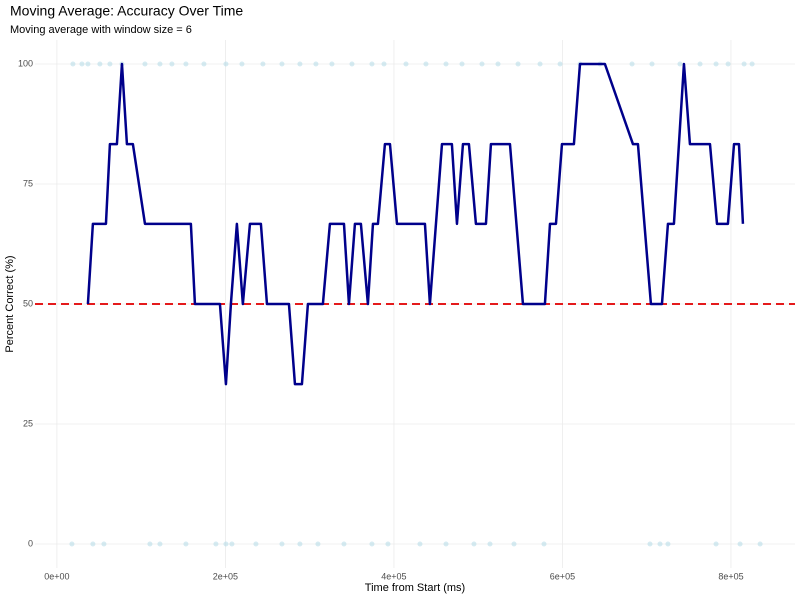 The height and width of the screenshot is (600, 800). What do you see at coordinates (10, 303) in the screenshot?
I see `y-axis-label: Percent Correct (%)` at bounding box center [10, 303].